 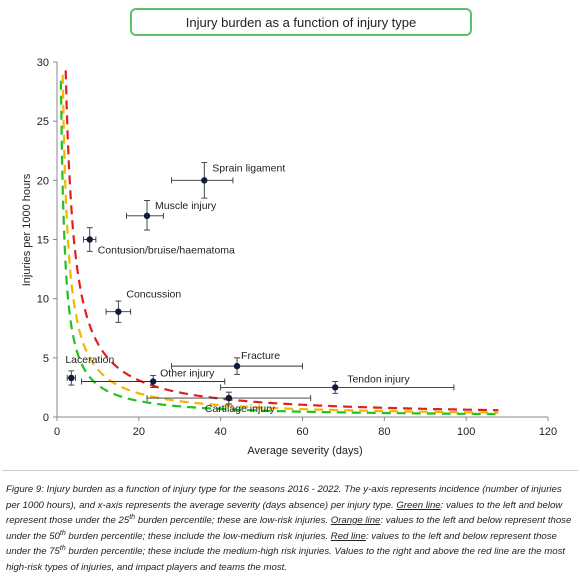 What do you see at coordinates (46, 418) in the screenshot?
I see `y-tick-label: 0` at bounding box center [46, 418].